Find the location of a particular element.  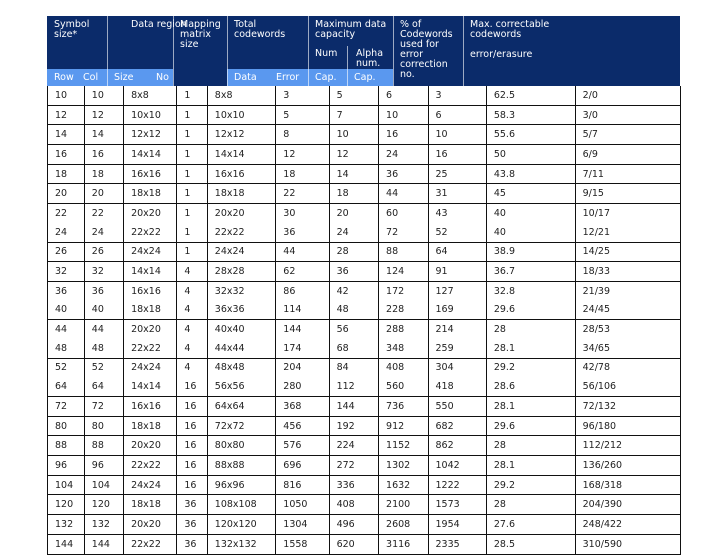

table-cell: 10 is located at coordinates (457, 135).